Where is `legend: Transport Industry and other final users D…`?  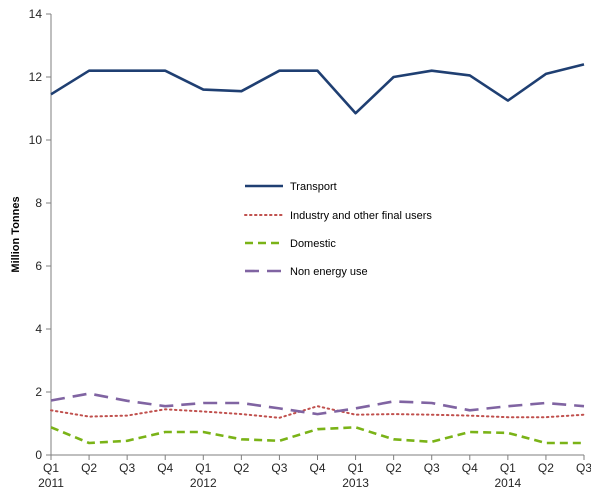 legend: Transport Industry and other final users D… is located at coordinates (338, 229).